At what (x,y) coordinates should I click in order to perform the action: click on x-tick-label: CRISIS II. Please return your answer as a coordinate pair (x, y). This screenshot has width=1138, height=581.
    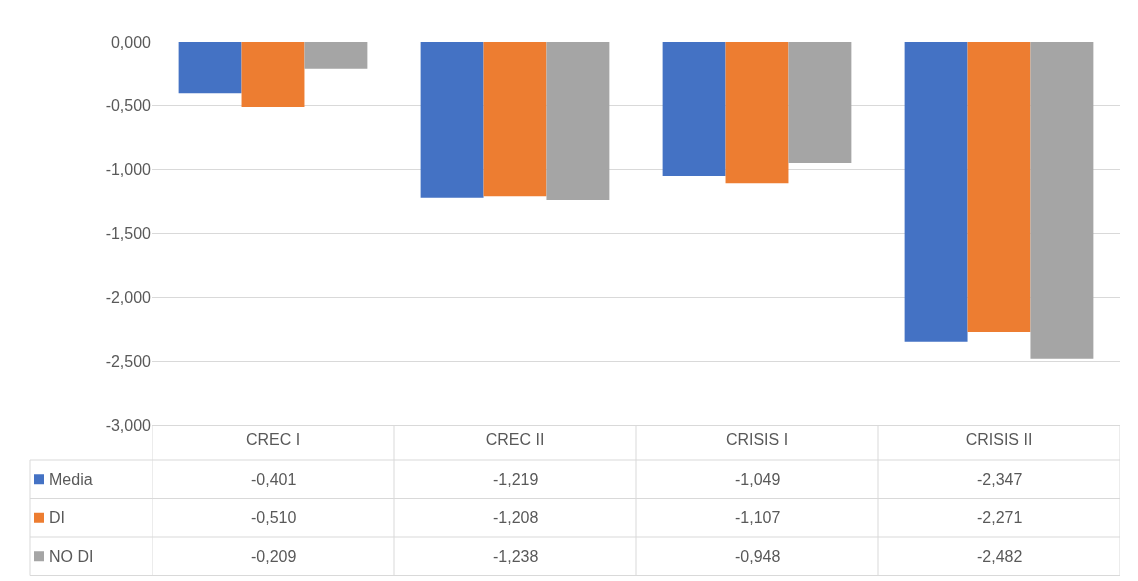
    Looking at the image, I should click on (999, 440).